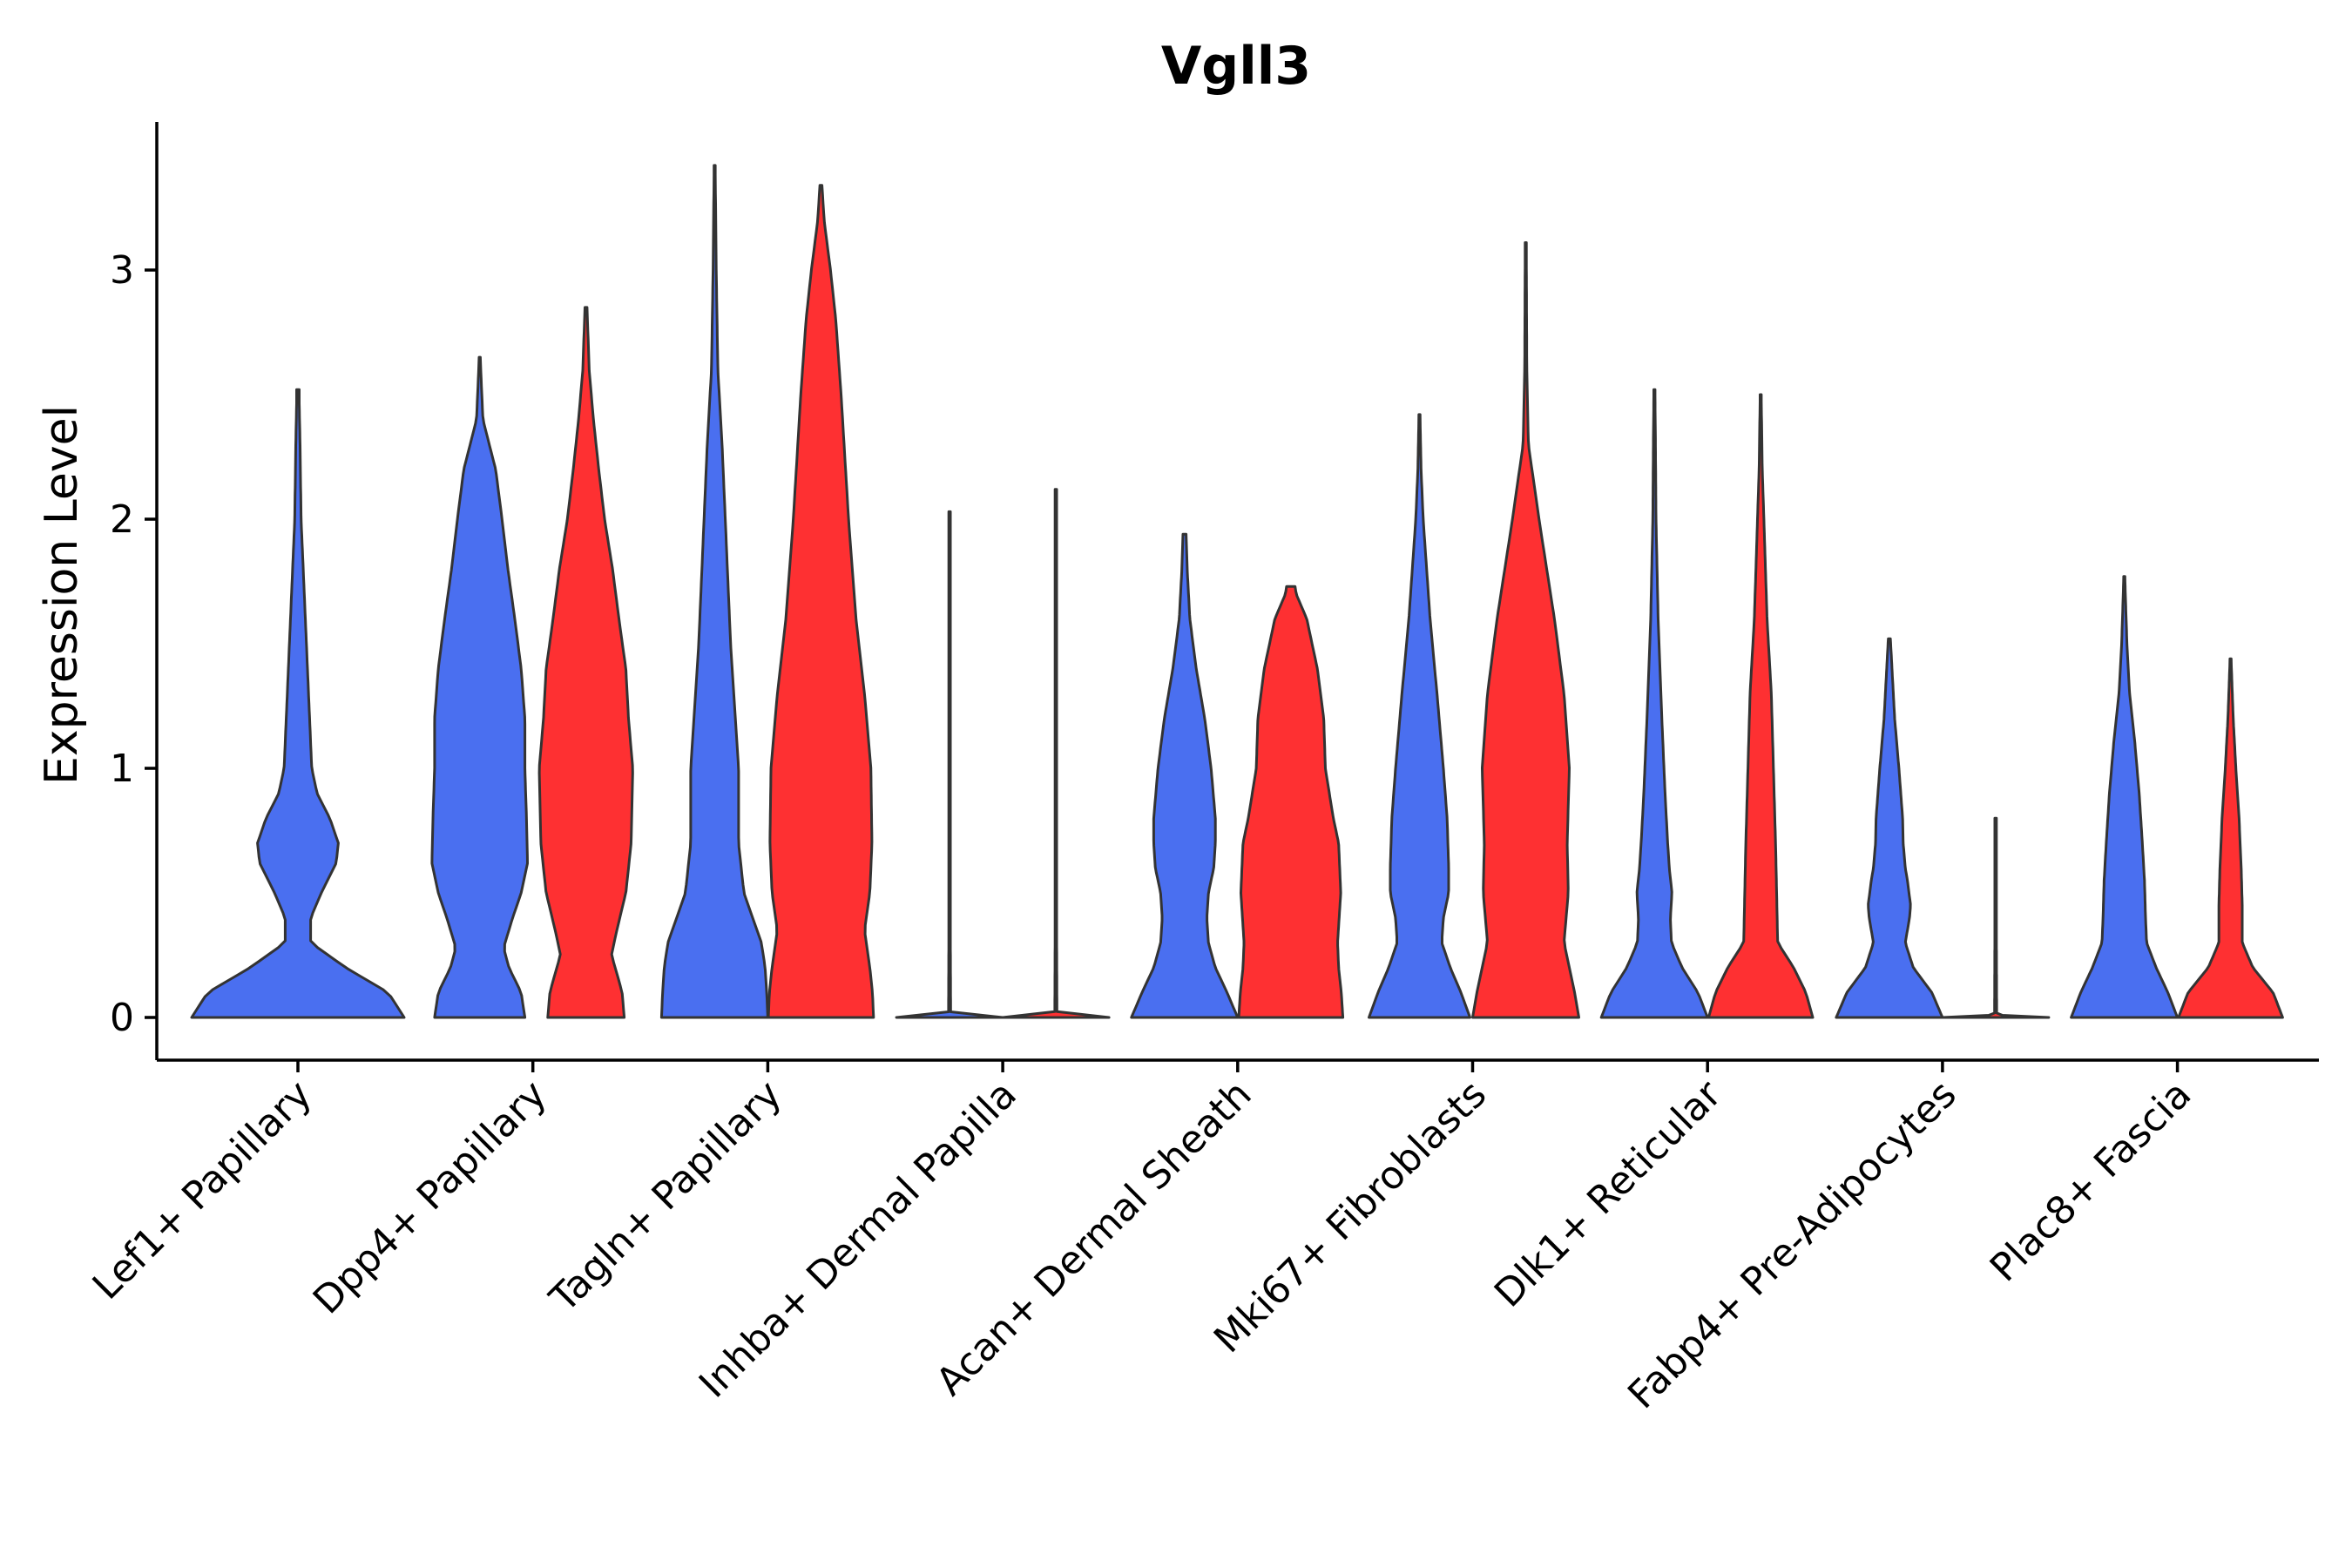 The height and width of the screenshot is (1568, 2352). Describe the element at coordinates (480, 687) in the screenshot. I see `violin-dpp4-papillary-blue` at that location.